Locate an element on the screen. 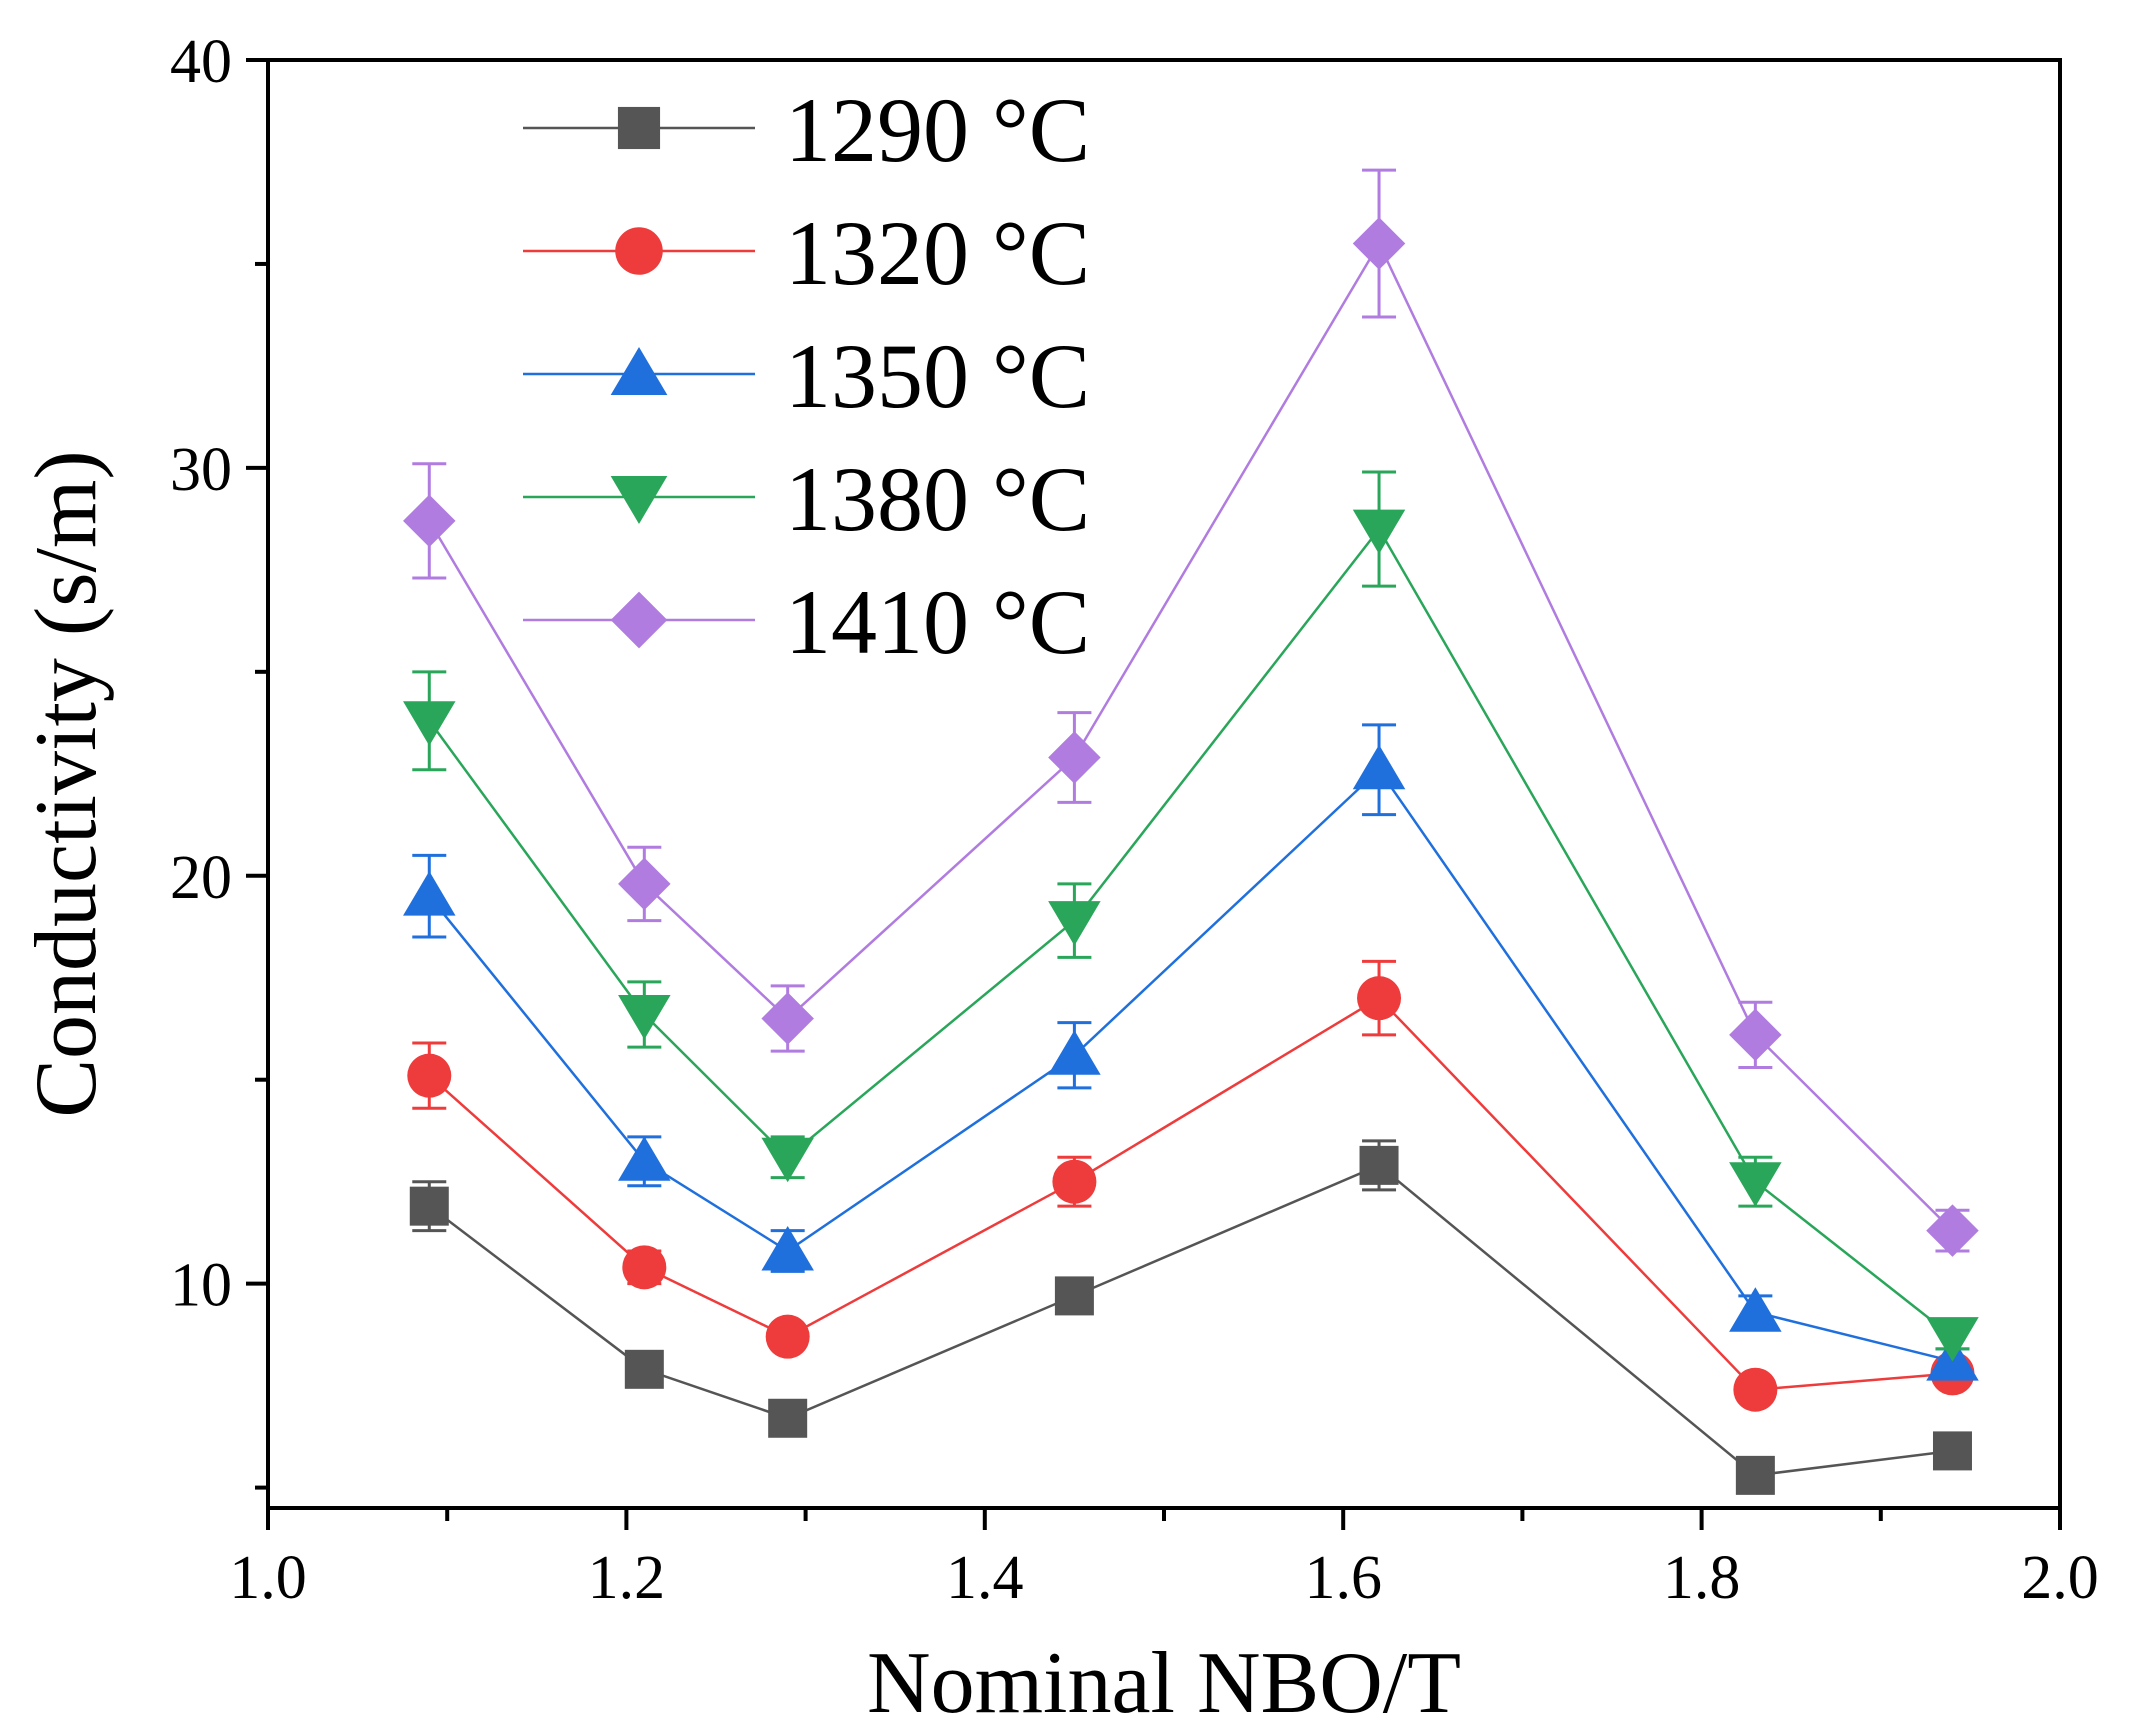  x-tick-label: 1.6 is located at coordinates (1343, 1578).